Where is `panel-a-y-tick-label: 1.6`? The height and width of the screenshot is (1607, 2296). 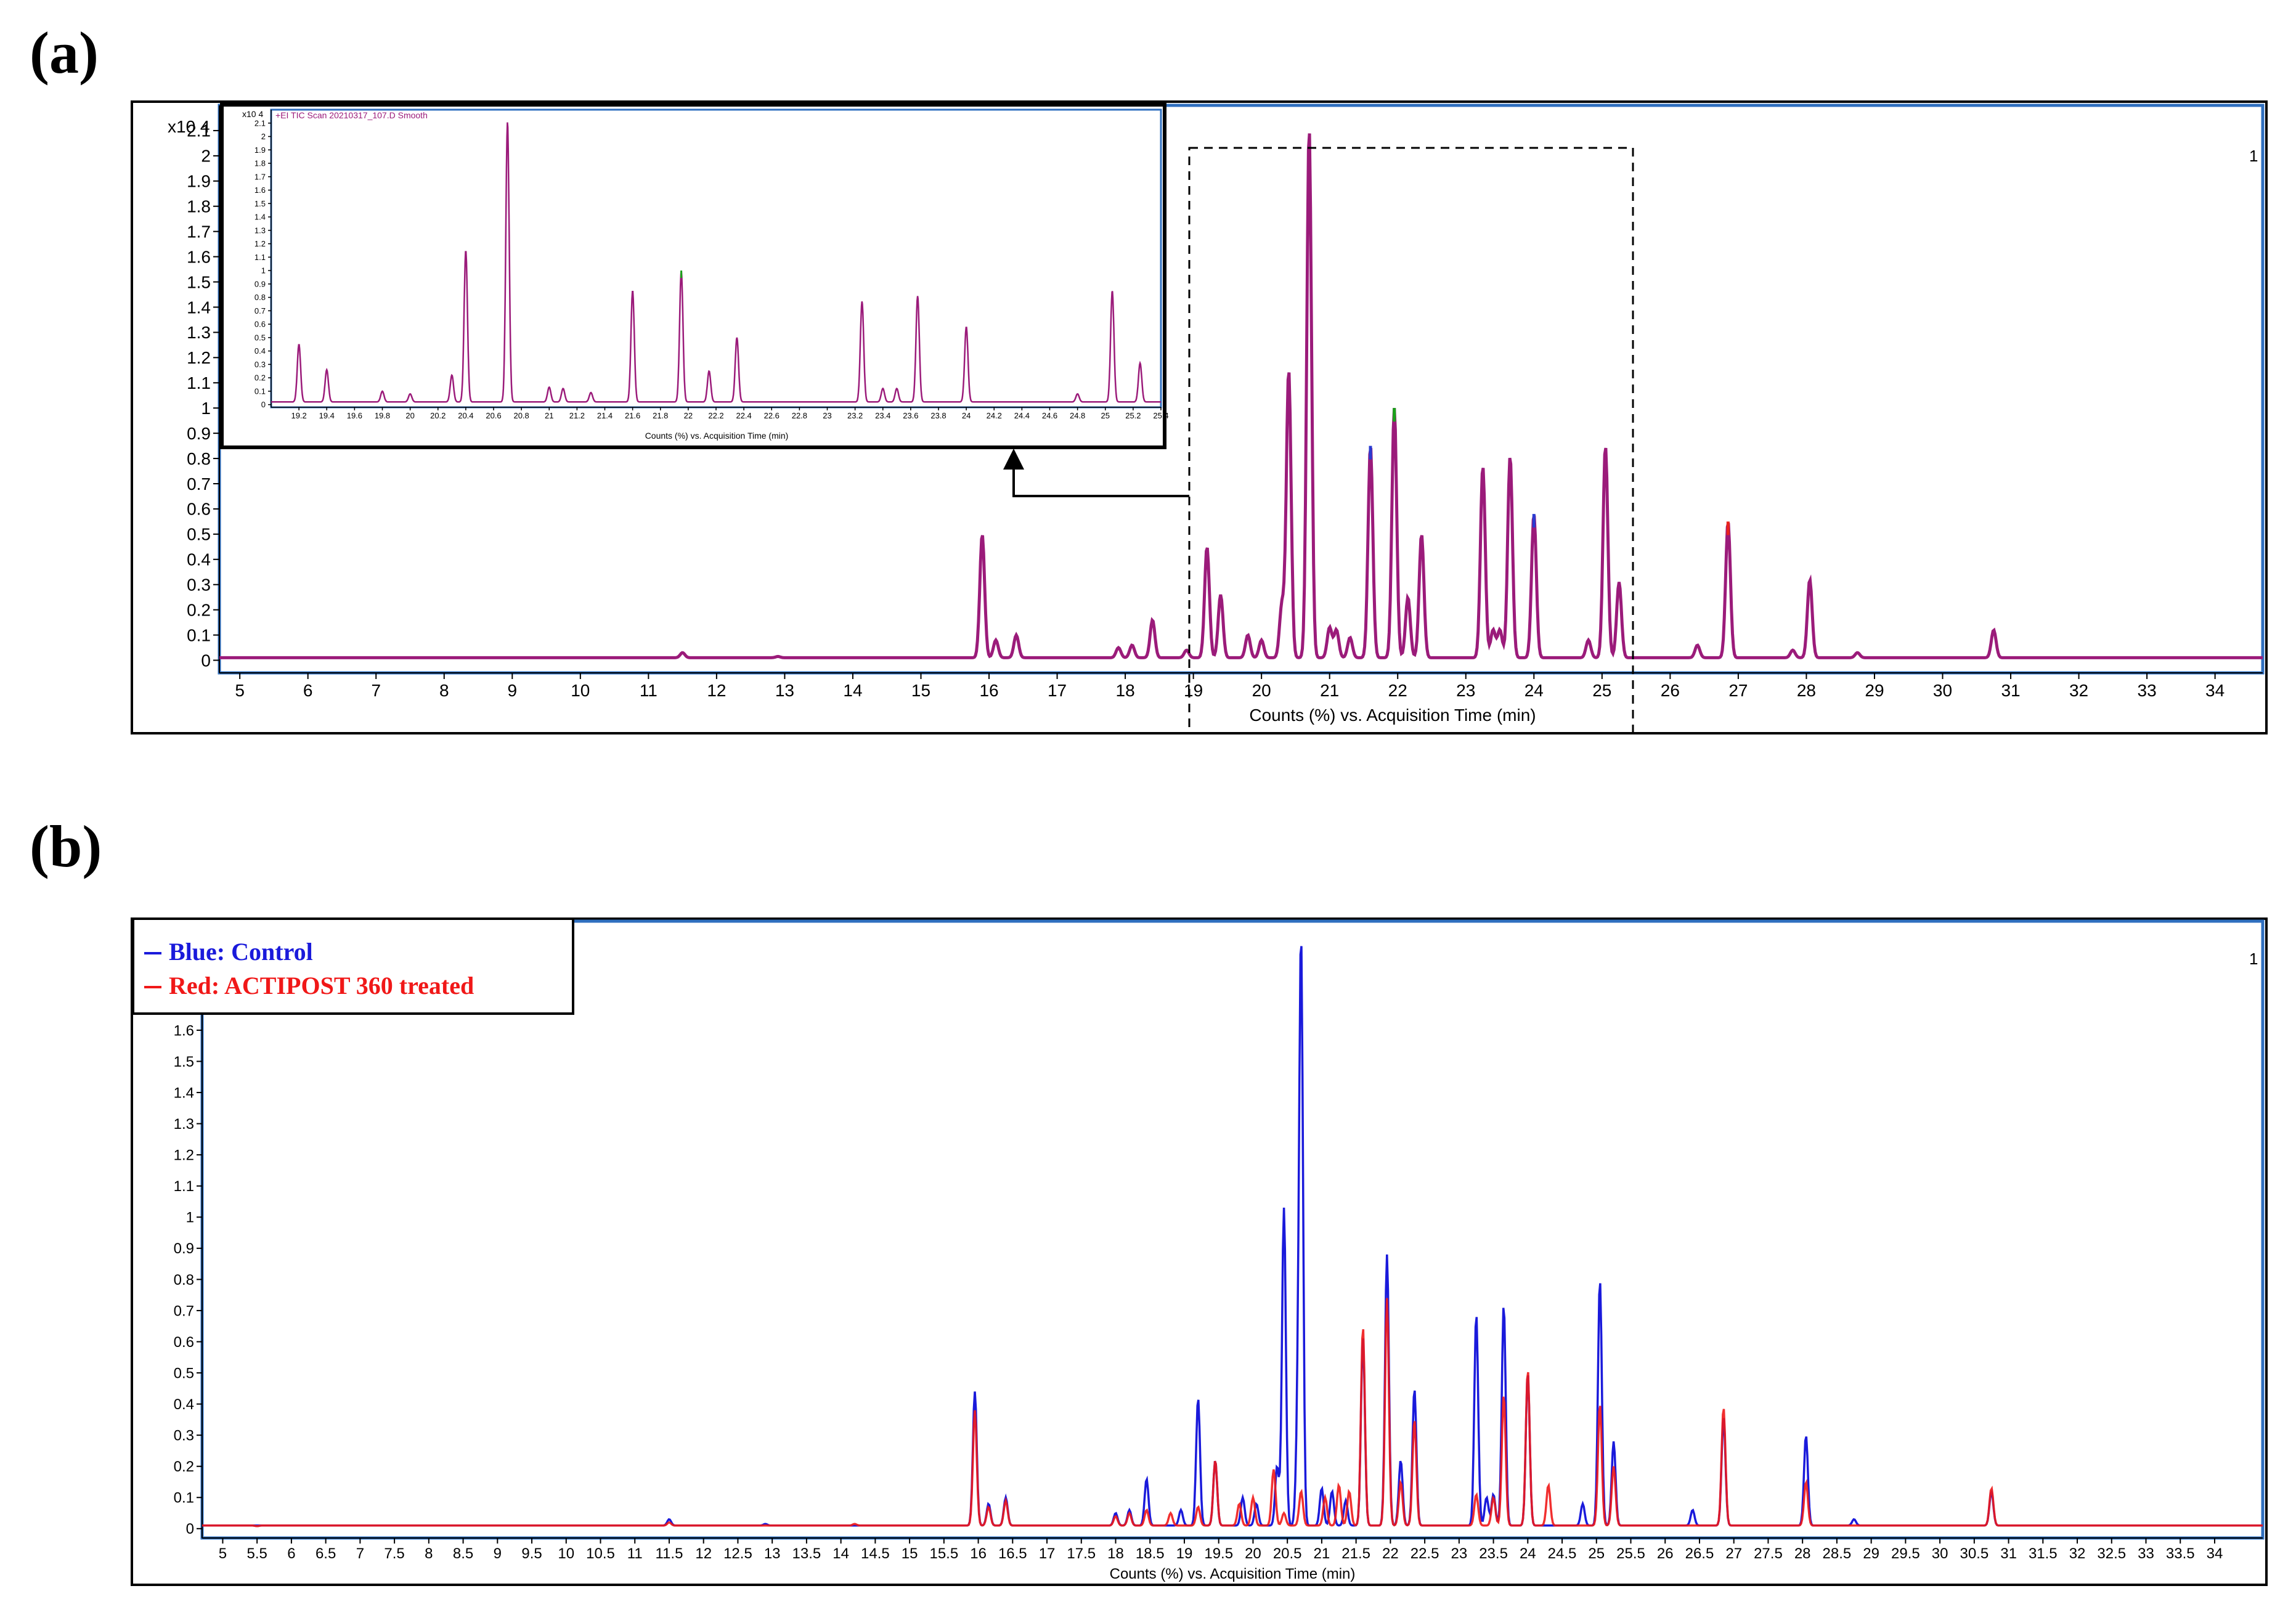
panel-a-y-tick-label: 1.6 is located at coordinates (199, 256).